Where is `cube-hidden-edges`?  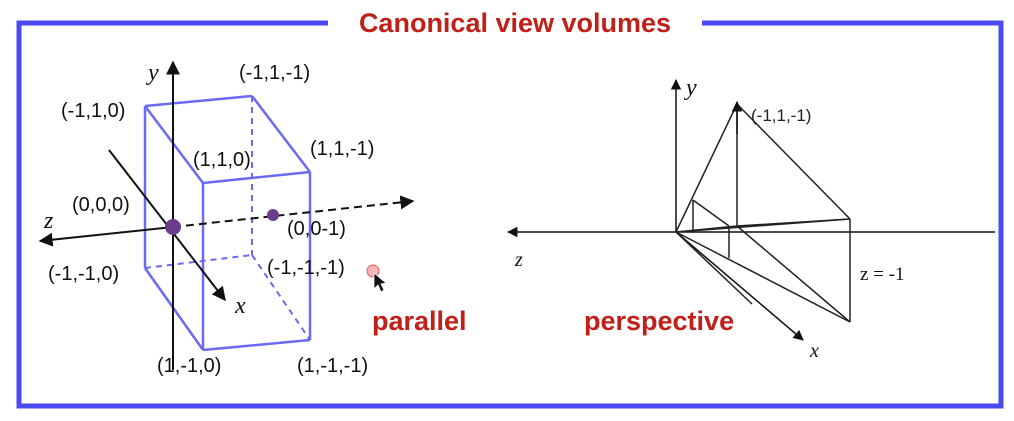
cube-hidden-edges is located at coordinates (227, 218).